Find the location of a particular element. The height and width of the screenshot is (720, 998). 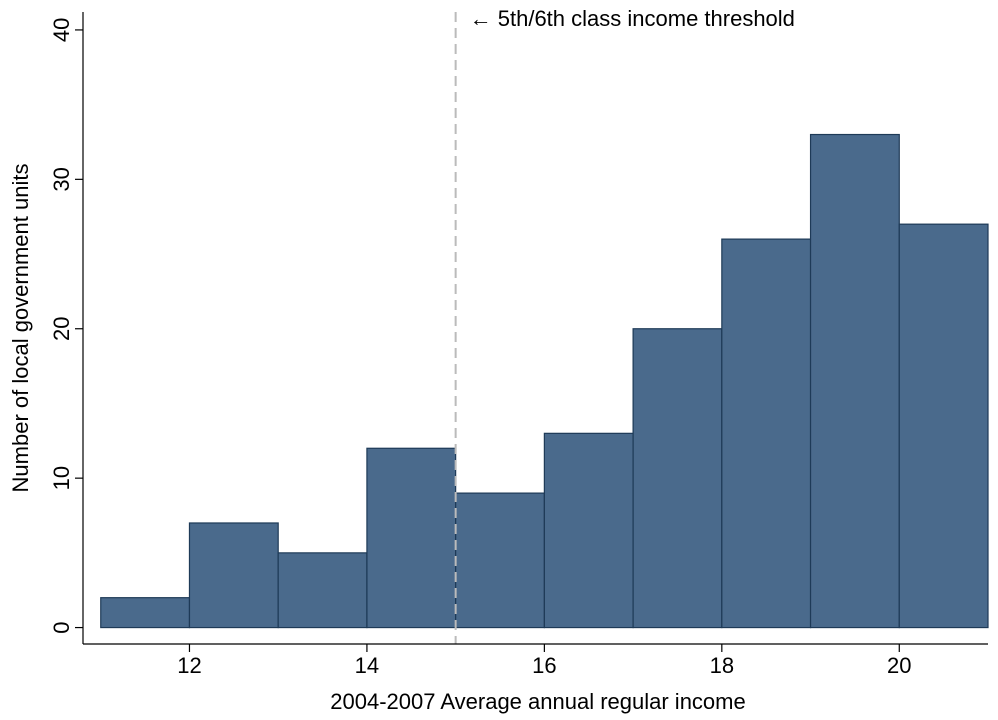

annotation: ← 5th/6th class income threshold is located at coordinates (632, 18).